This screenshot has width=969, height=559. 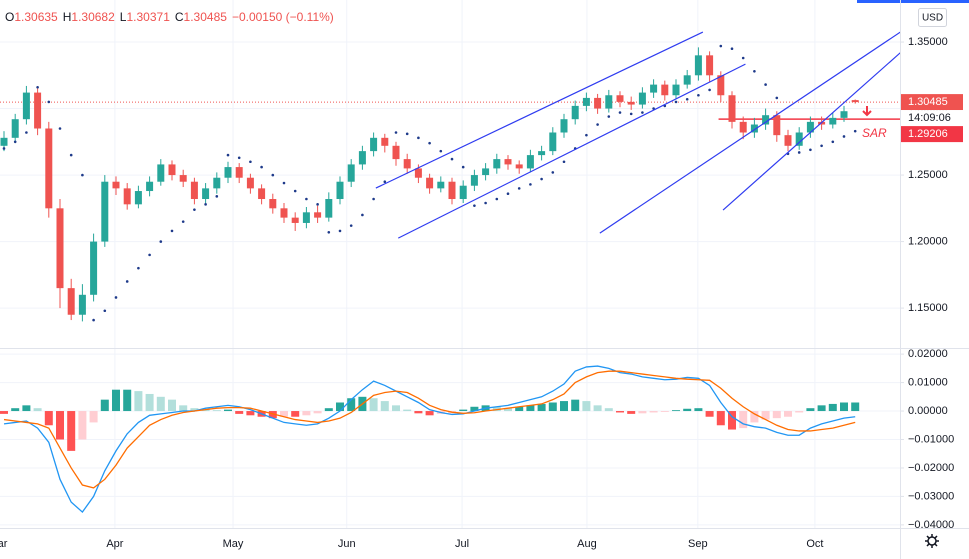 I want to click on gear-teeth, so click(x=932, y=541).